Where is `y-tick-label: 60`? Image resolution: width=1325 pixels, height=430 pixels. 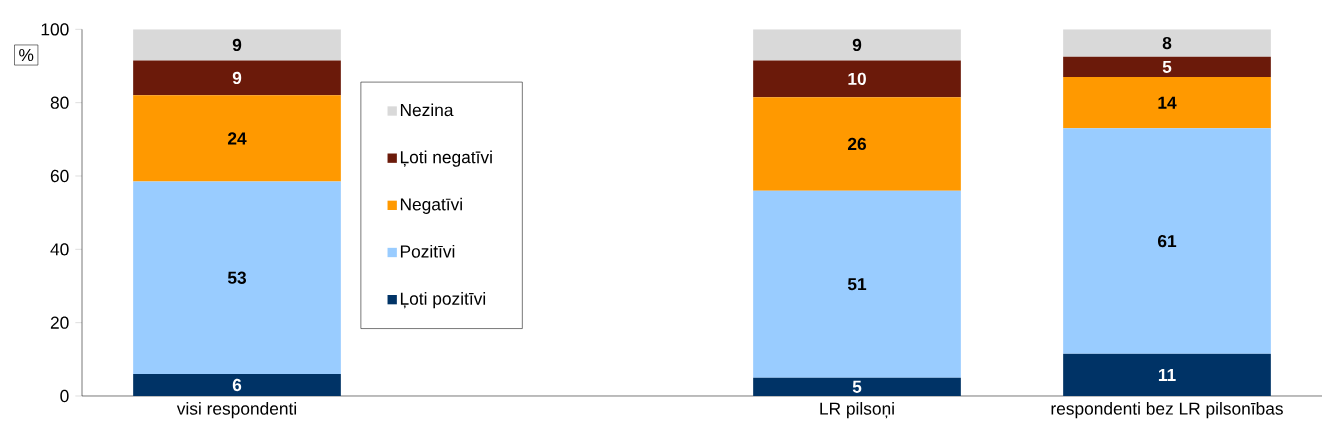
y-tick-label: 60 is located at coordinates (59, 176).